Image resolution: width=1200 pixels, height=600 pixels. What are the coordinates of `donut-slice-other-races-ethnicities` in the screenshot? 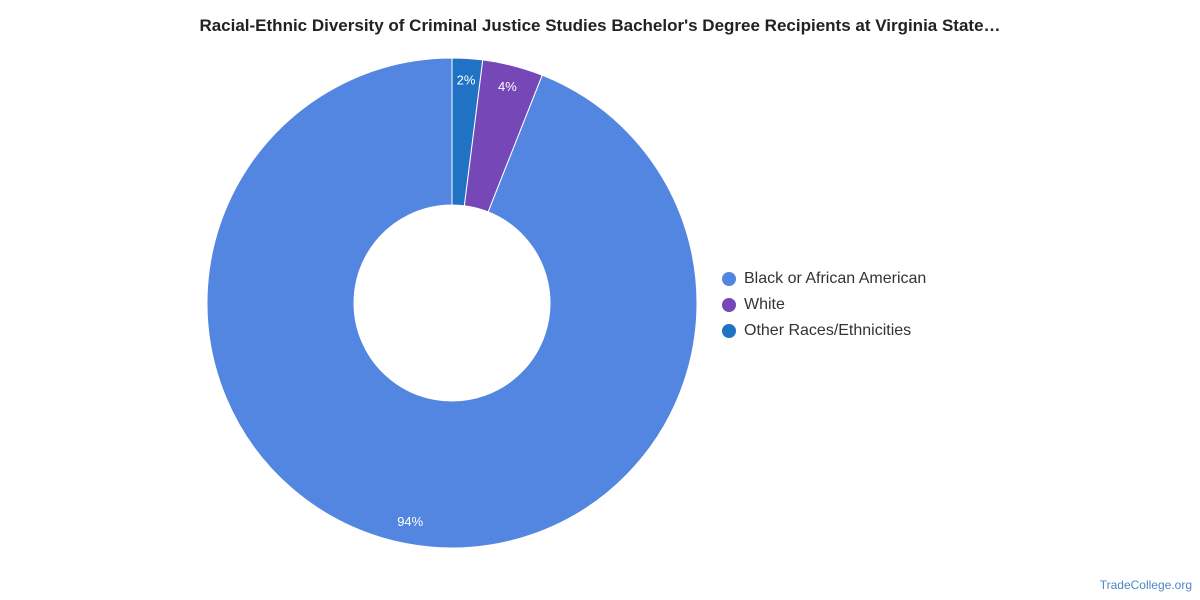 It's located at (467, 132).